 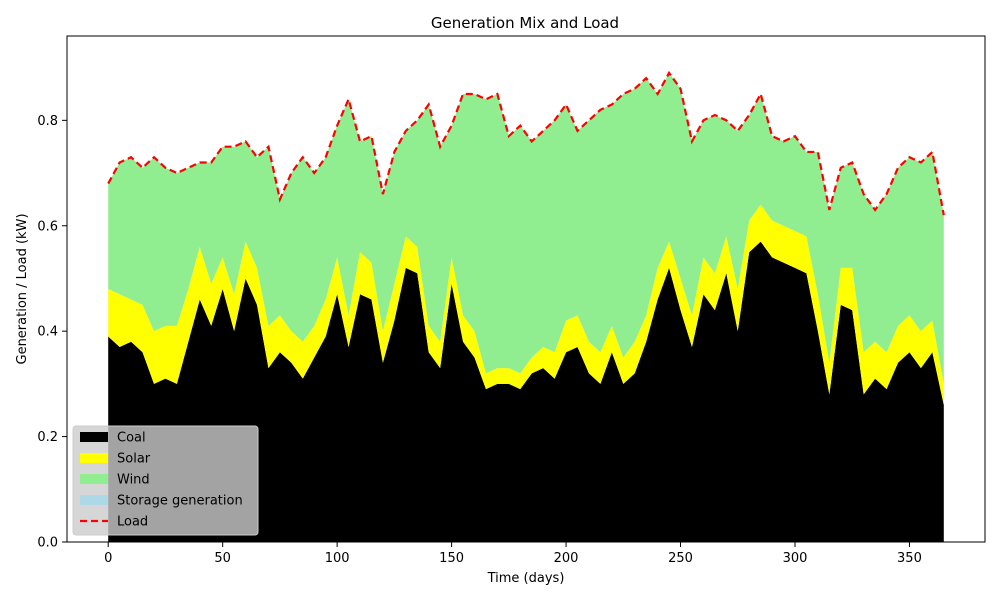 I want to click on x-tick-label: 350, so click(x=909, y=558).